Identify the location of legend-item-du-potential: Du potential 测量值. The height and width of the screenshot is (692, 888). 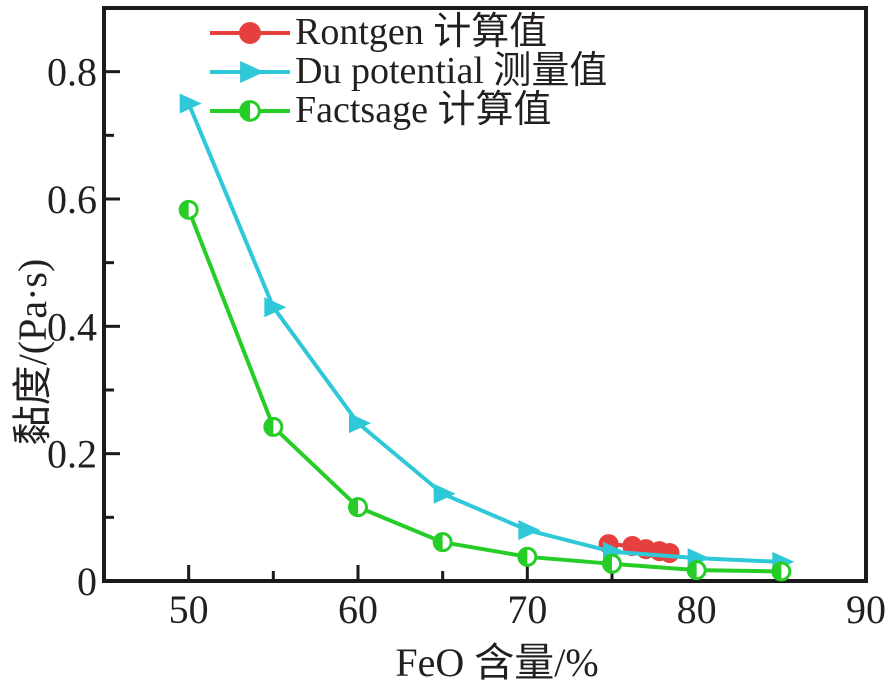
(408, 71).